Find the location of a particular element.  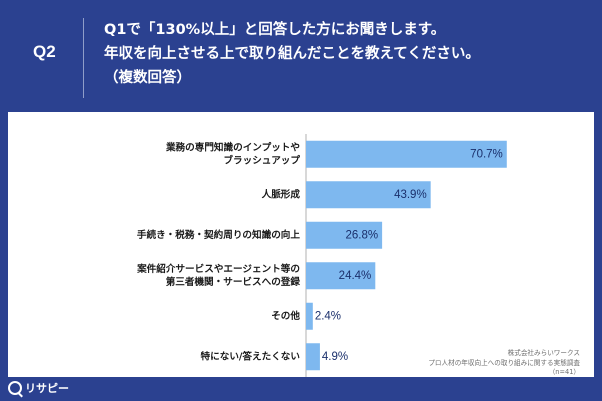

category-label: 業務の専門知識のインプットやブラッシュアップ is located at coordinates (232, 153).